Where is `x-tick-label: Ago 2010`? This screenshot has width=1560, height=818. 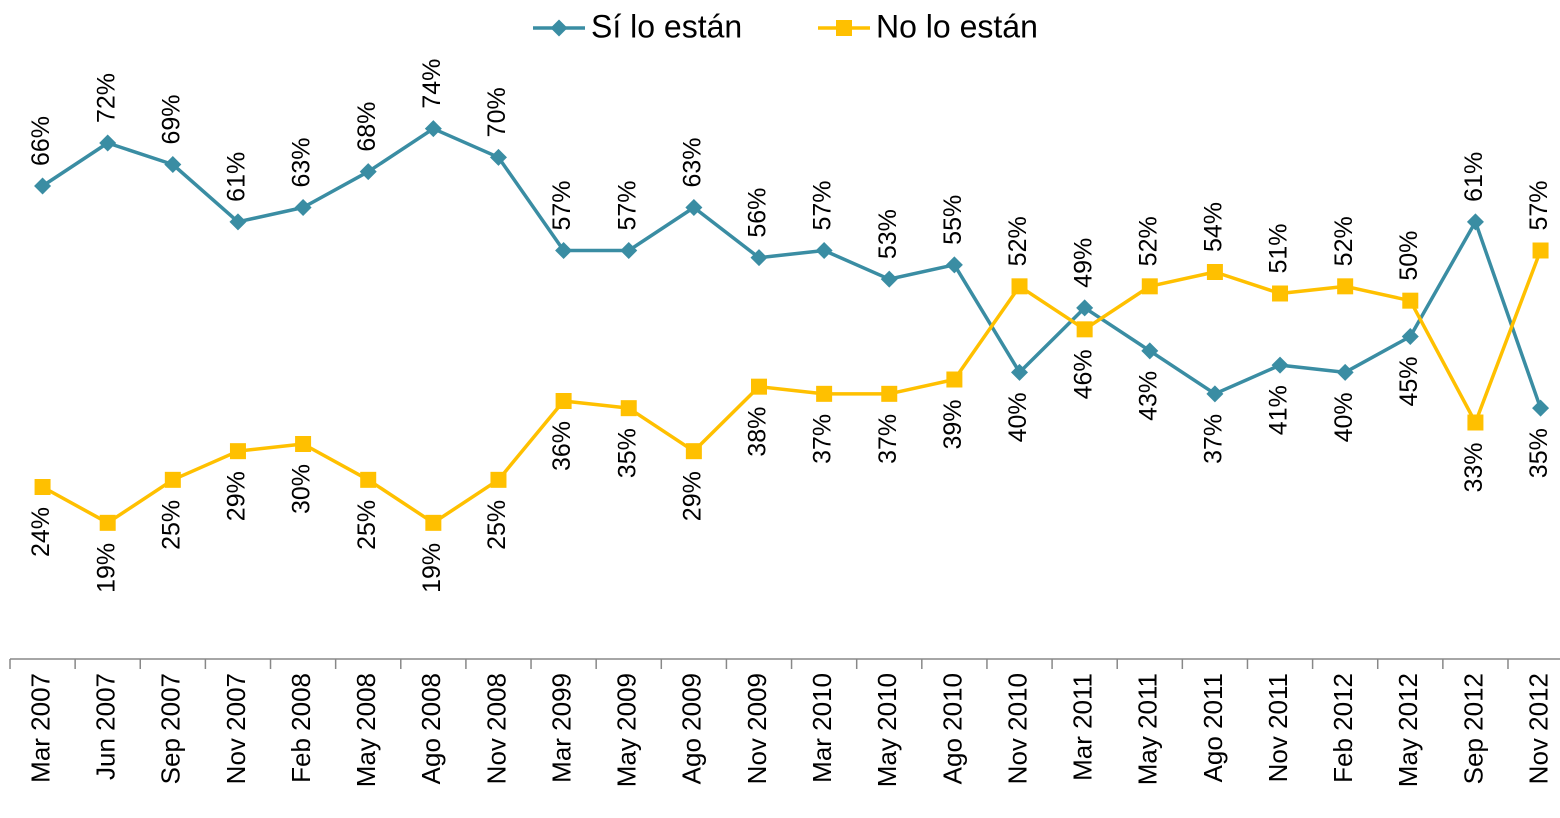
x-tick-label: Ago 2010 is located at coordinates (952, 728).